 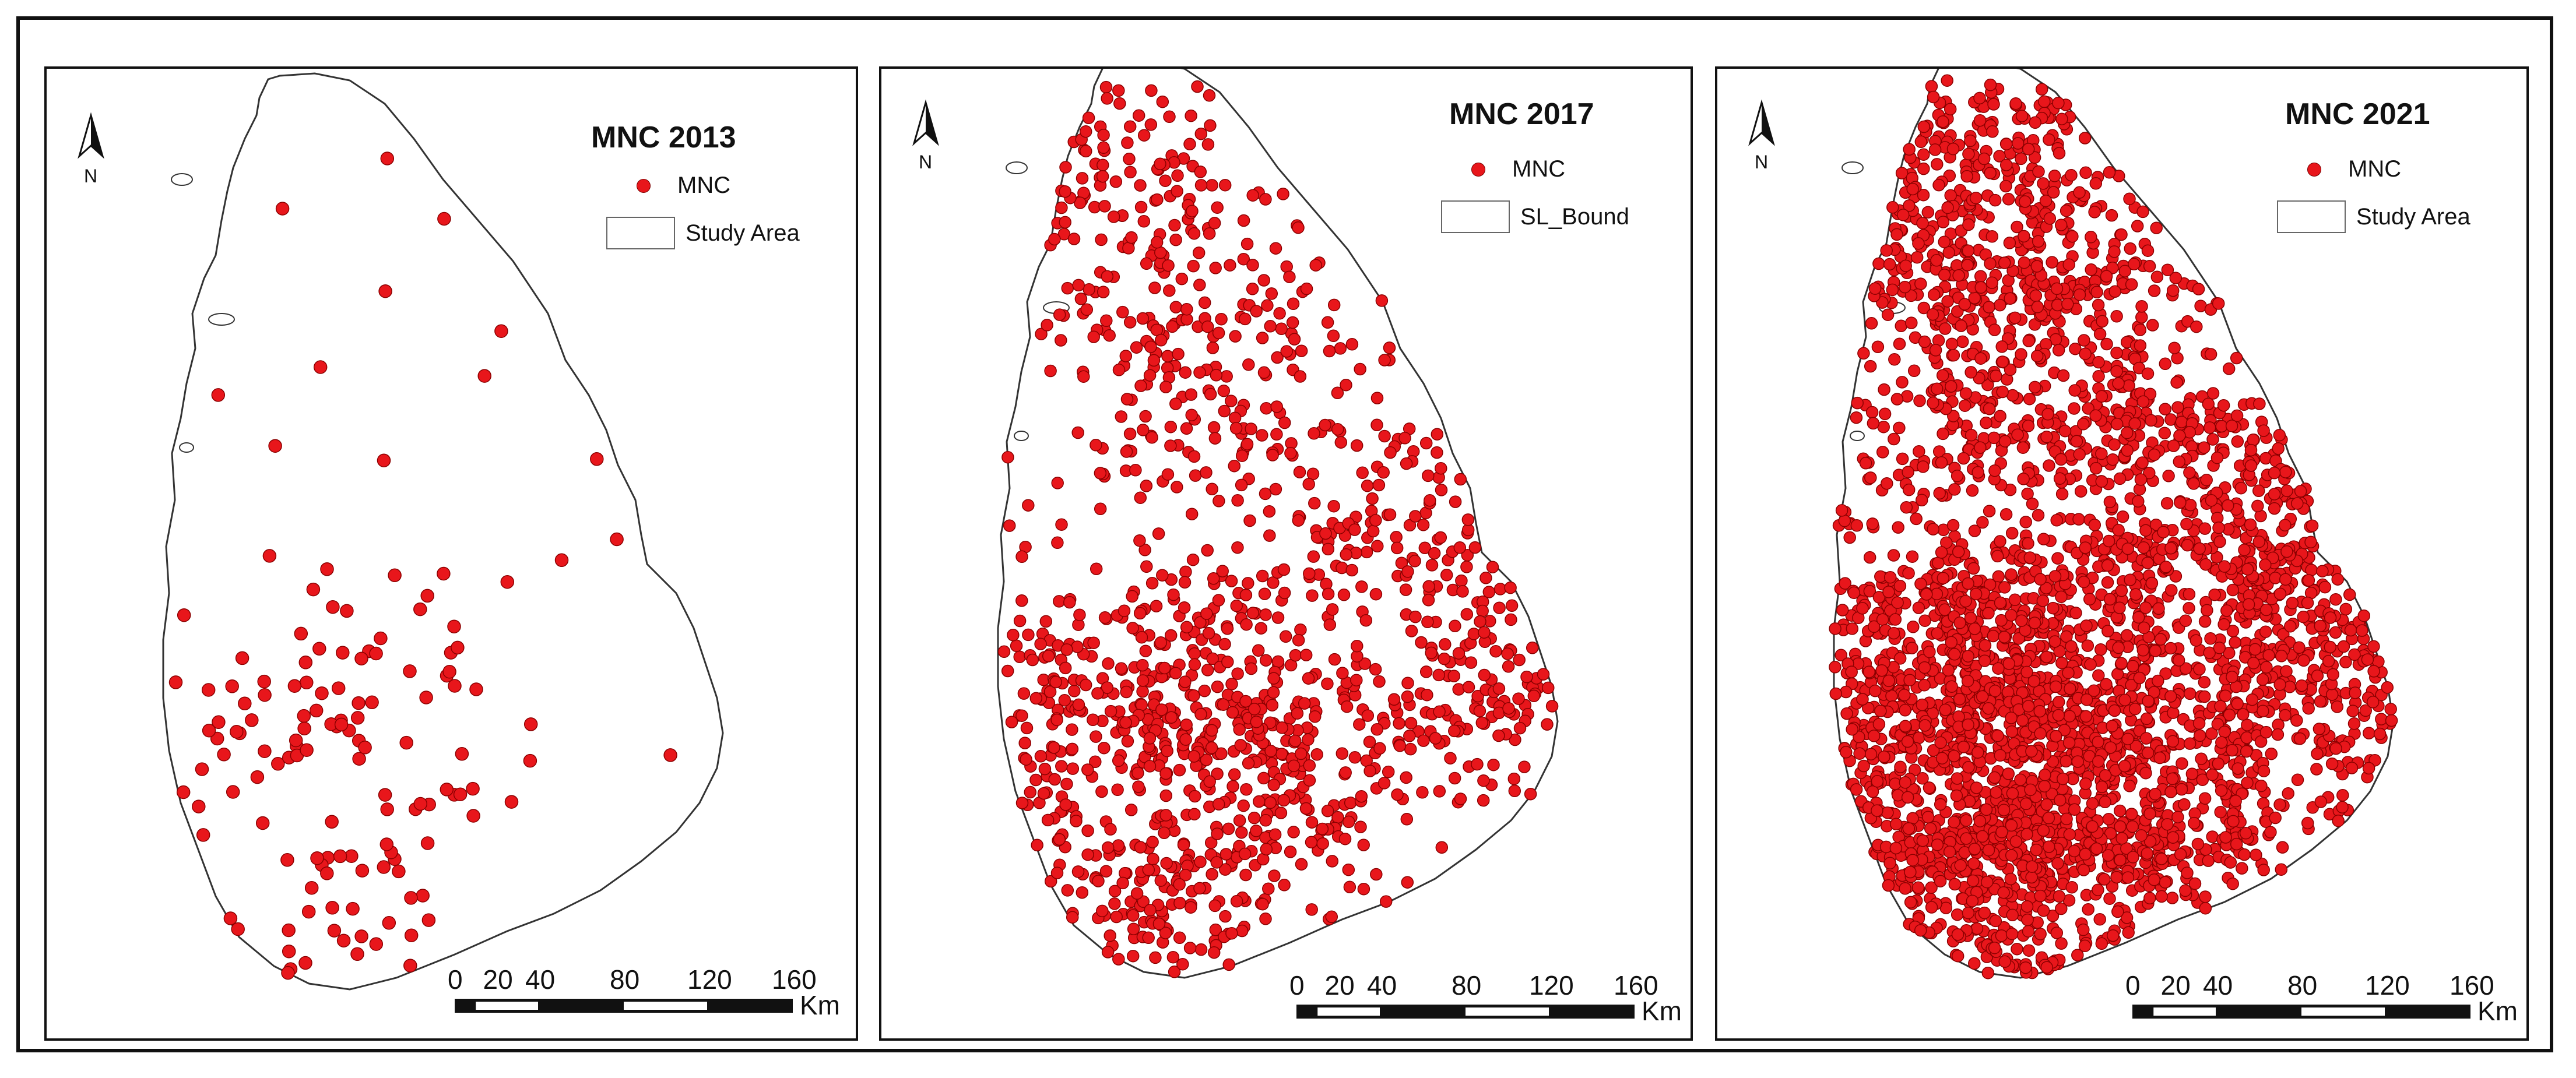 I want to click on map-title: MNC 2013, so click(x=663, y=138).